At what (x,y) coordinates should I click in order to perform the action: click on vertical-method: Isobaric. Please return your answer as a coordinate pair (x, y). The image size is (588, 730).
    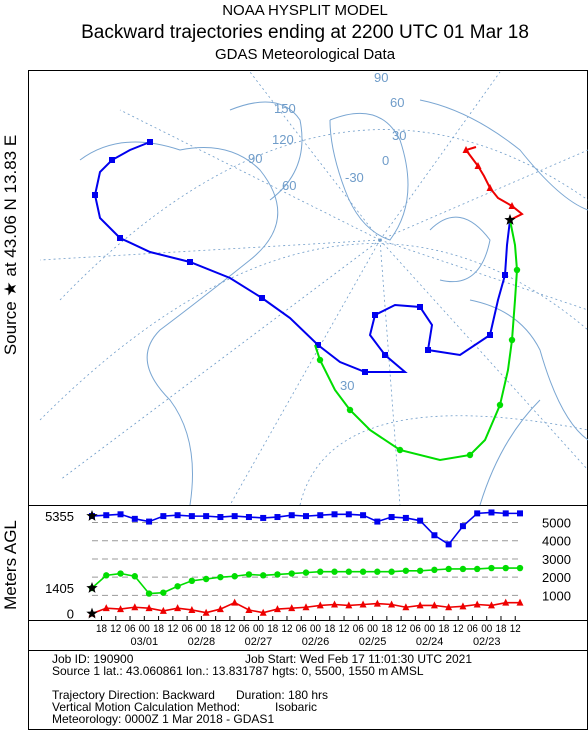
    Looking at the image, I should click on (296, 707).